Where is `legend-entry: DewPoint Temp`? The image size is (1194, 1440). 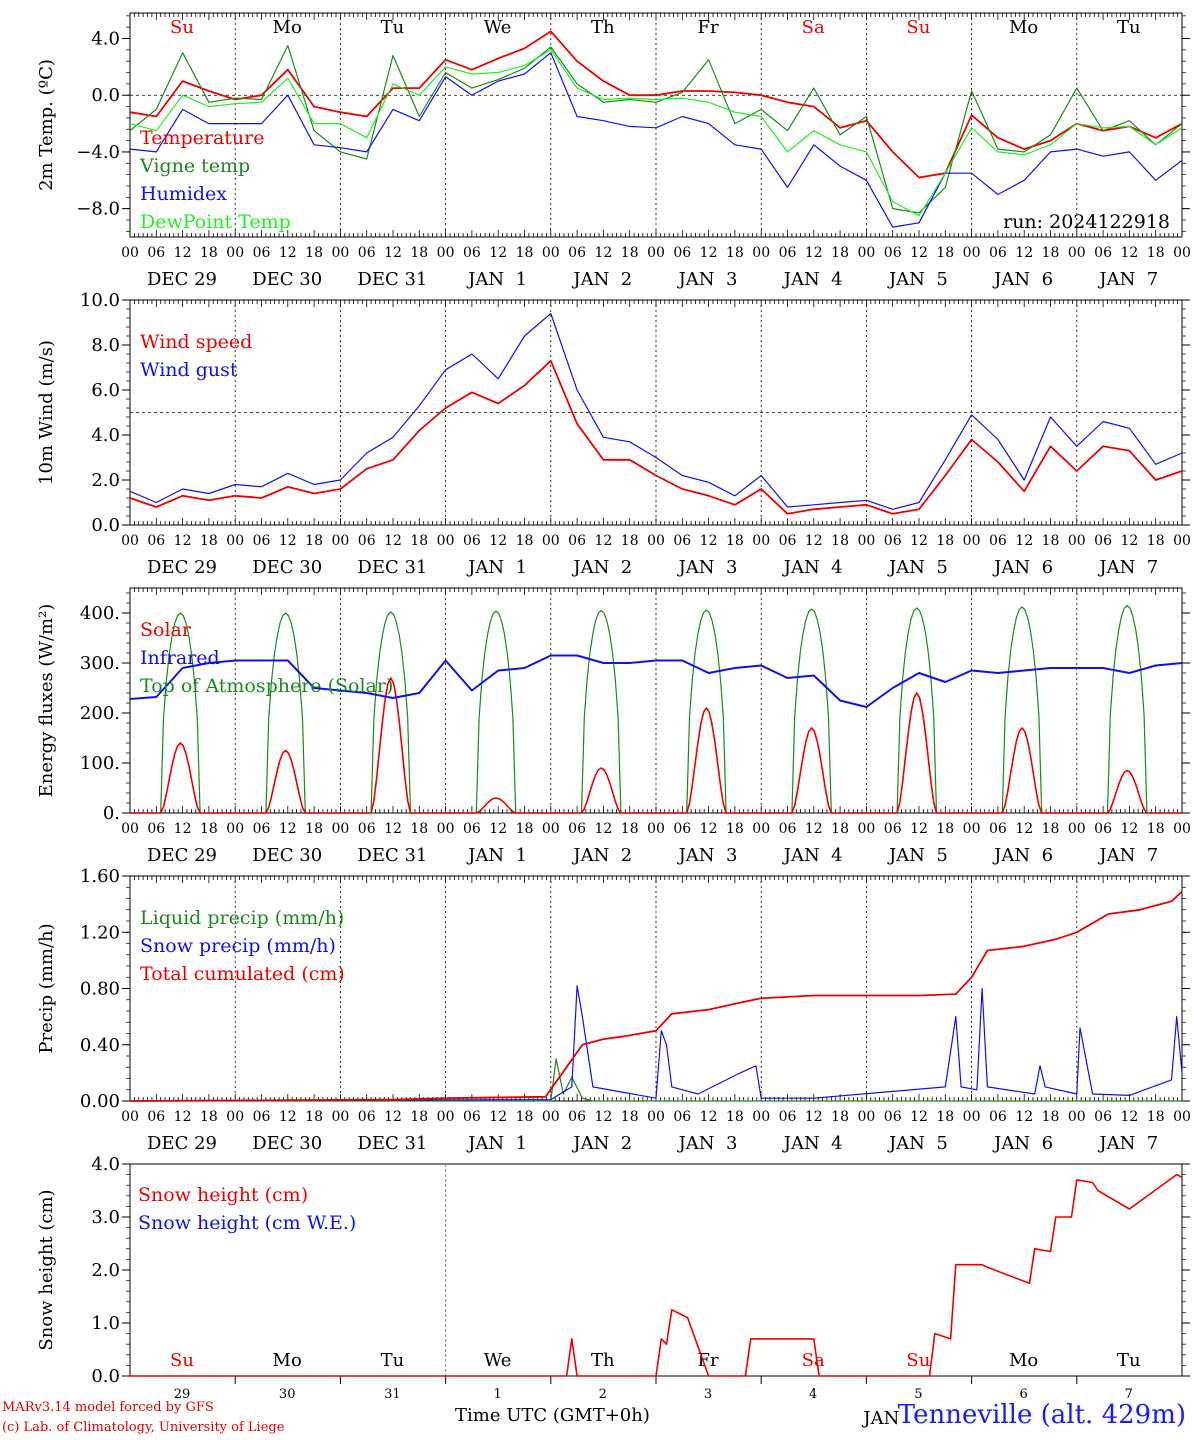 legend-entry: DewPoint Temp is located at coordinates (215, 222).